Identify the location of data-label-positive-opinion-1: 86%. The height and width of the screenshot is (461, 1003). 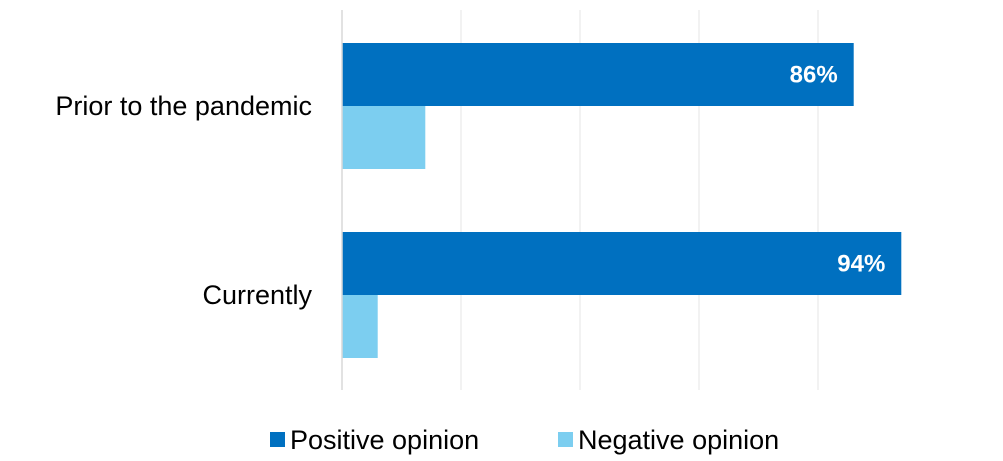
(814, 75).